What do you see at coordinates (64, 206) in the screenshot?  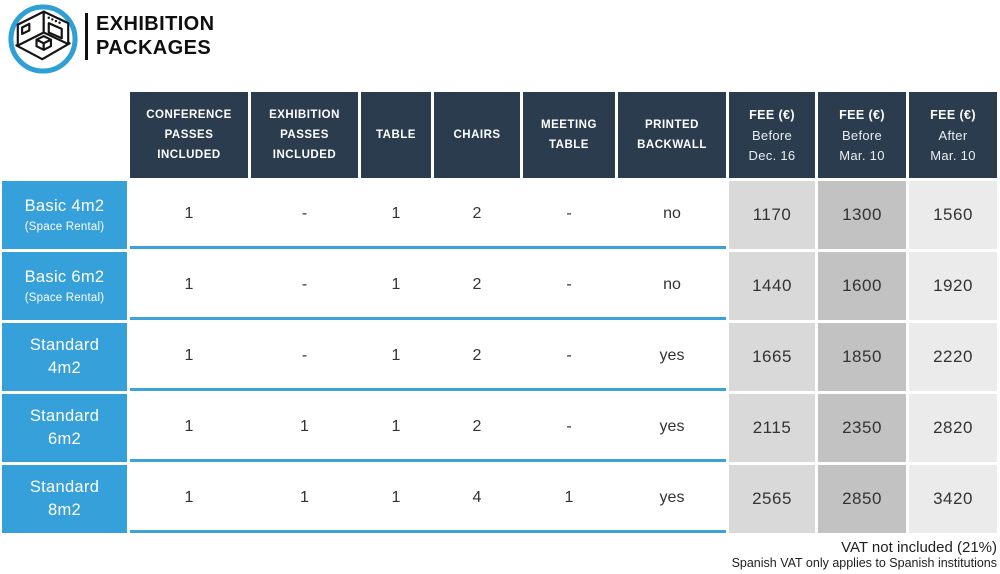 I see `row-label-main: Basic 4m2` at bounding box center [64, 206].